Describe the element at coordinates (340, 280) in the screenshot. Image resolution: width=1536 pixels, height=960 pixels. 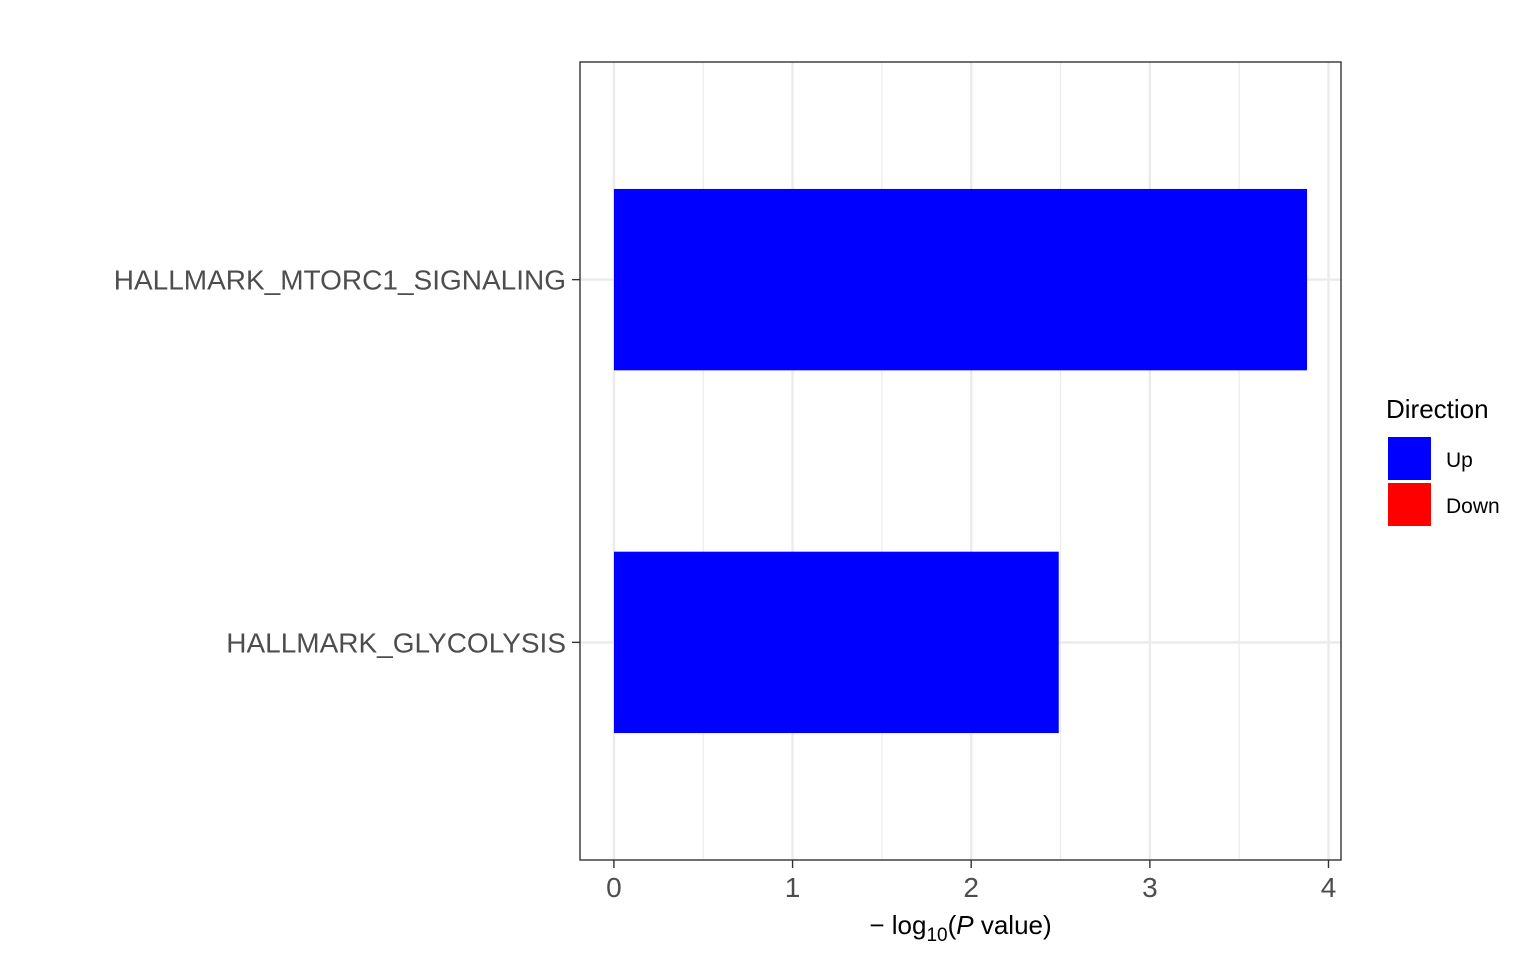
I see `y-tick-label: HALLMARK_MTORC1_SIGNALING` at that location.